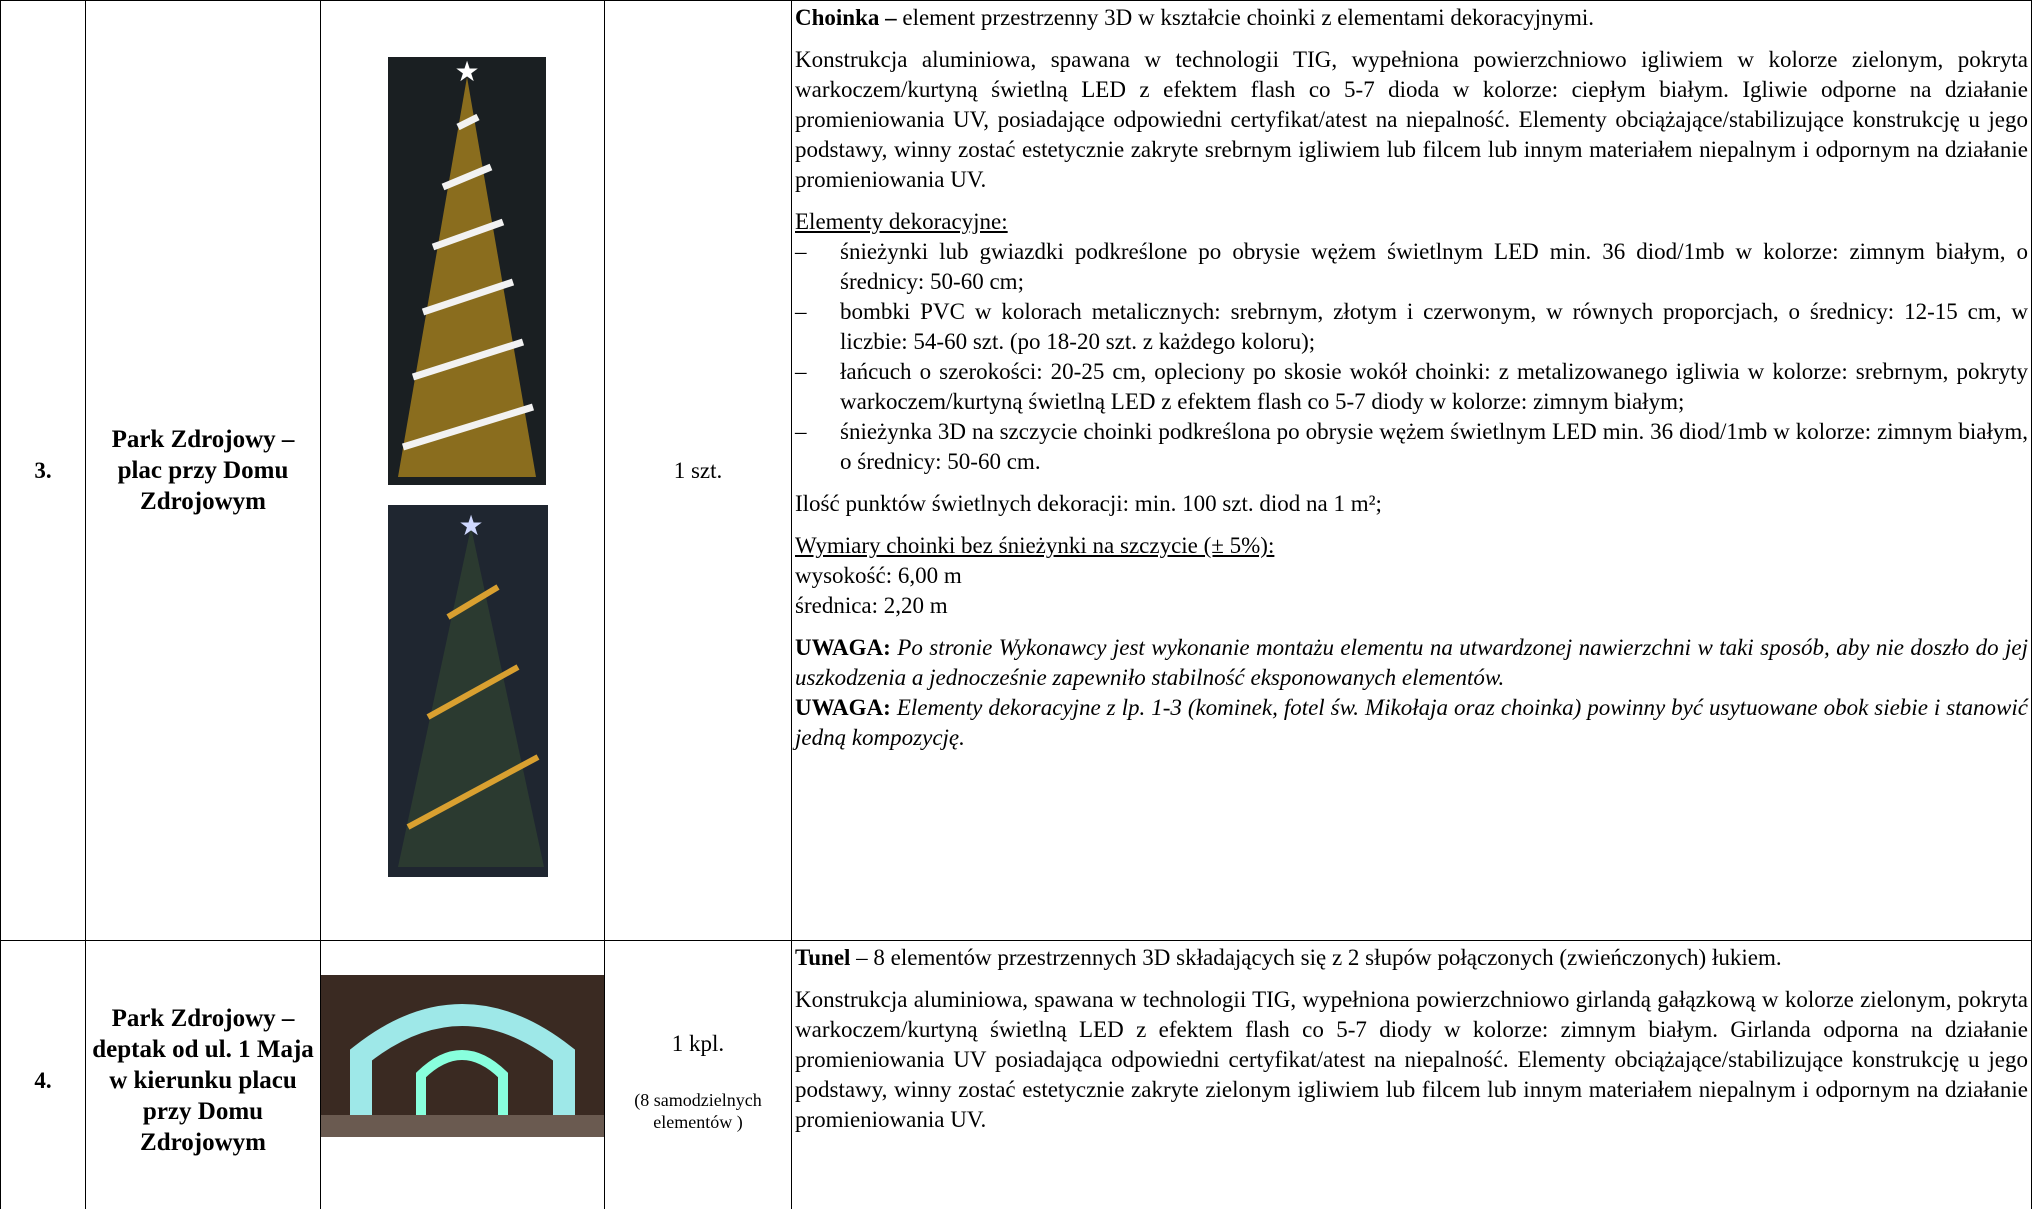 The height and width of the screenshot is (1209, 2033). Describe the element at coordinates (470, 466) in the screenshot. I see `tree-photos: ★ ★` at that location.